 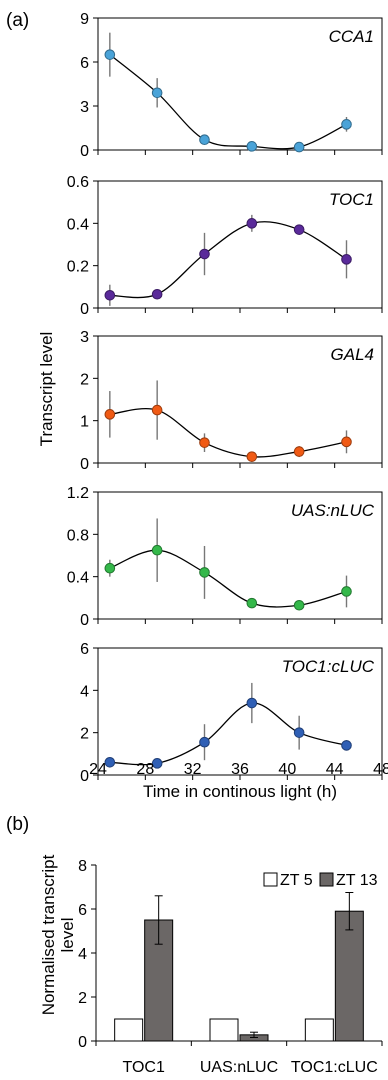 I want to click on chart-5-title: TOC1:cLUC, so click(x=328, y=666).